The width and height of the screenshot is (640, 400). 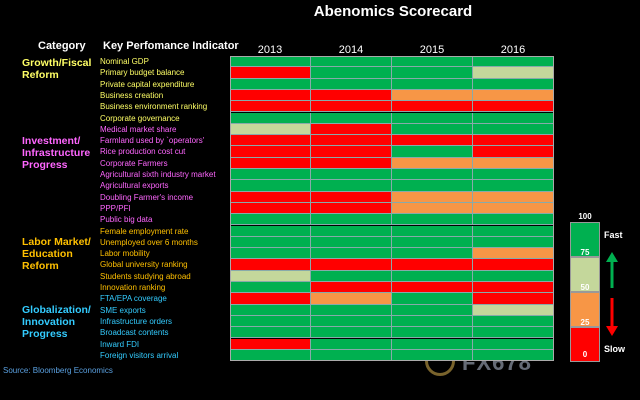 I want to click on fast-slow-arrows, so click(x=612, y=294).